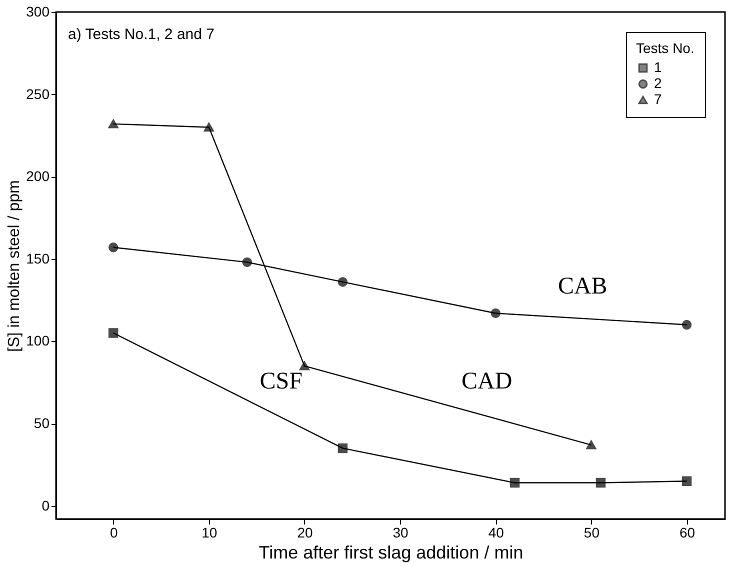 This screenshot has width=730, height=567. Describe the element at coordinates (583, 286) in the screenshot. I see `annotation: CAB` at that location.